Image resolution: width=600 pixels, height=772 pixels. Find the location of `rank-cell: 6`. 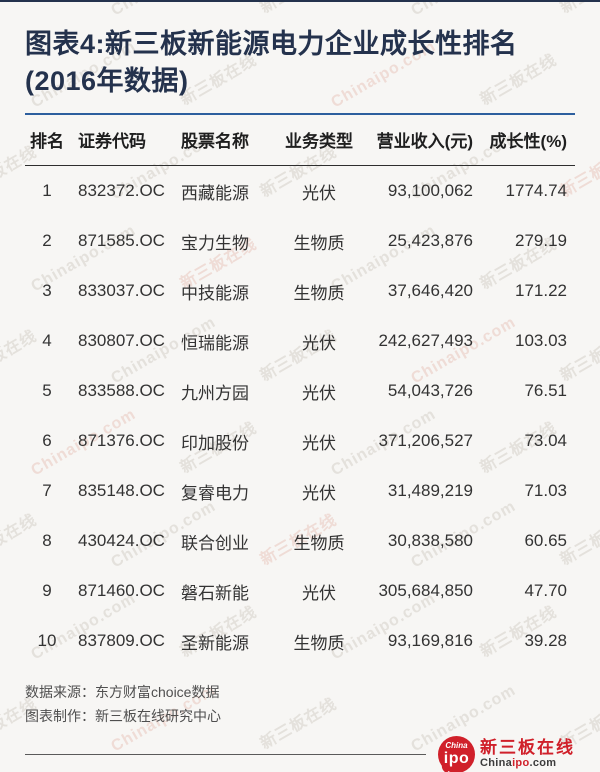

rank-cell: 6 is located at coordinates (47, 440).